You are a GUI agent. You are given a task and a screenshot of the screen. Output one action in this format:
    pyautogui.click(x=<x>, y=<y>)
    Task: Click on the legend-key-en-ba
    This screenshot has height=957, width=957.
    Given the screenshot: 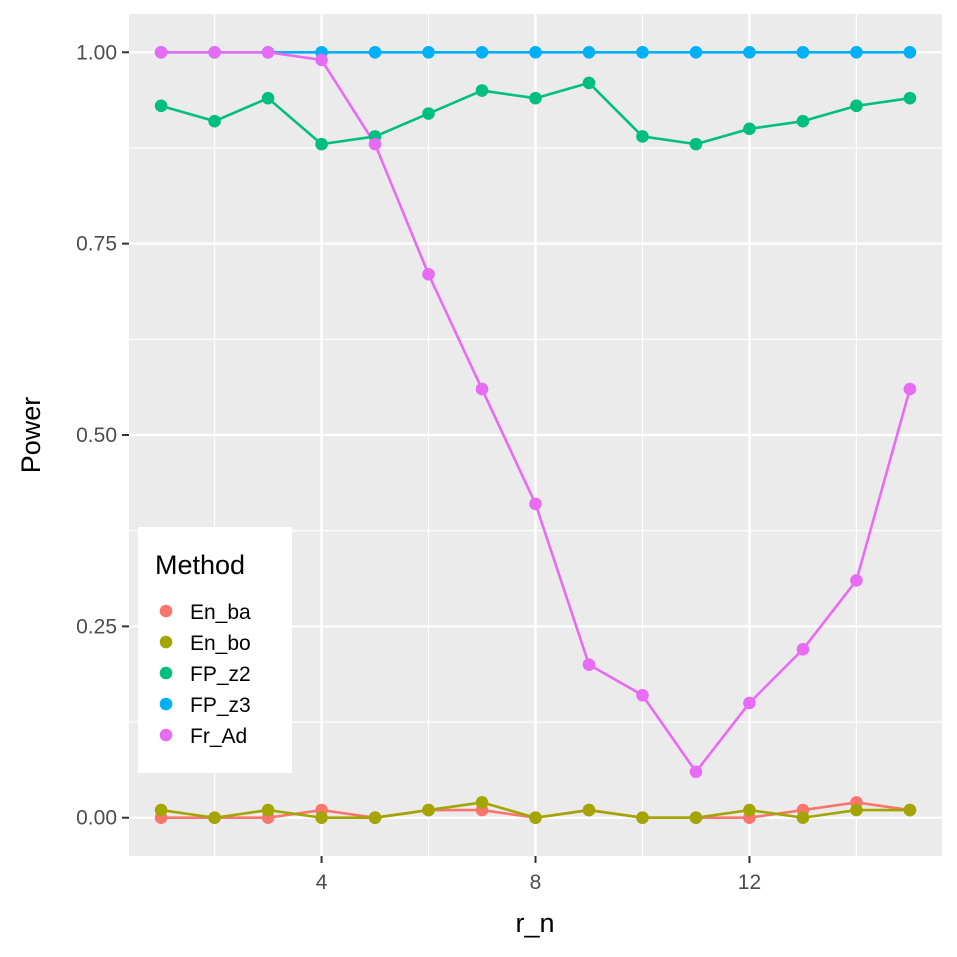 What is the action you would take?
    pyautogui.click(x=166, y=611)
    